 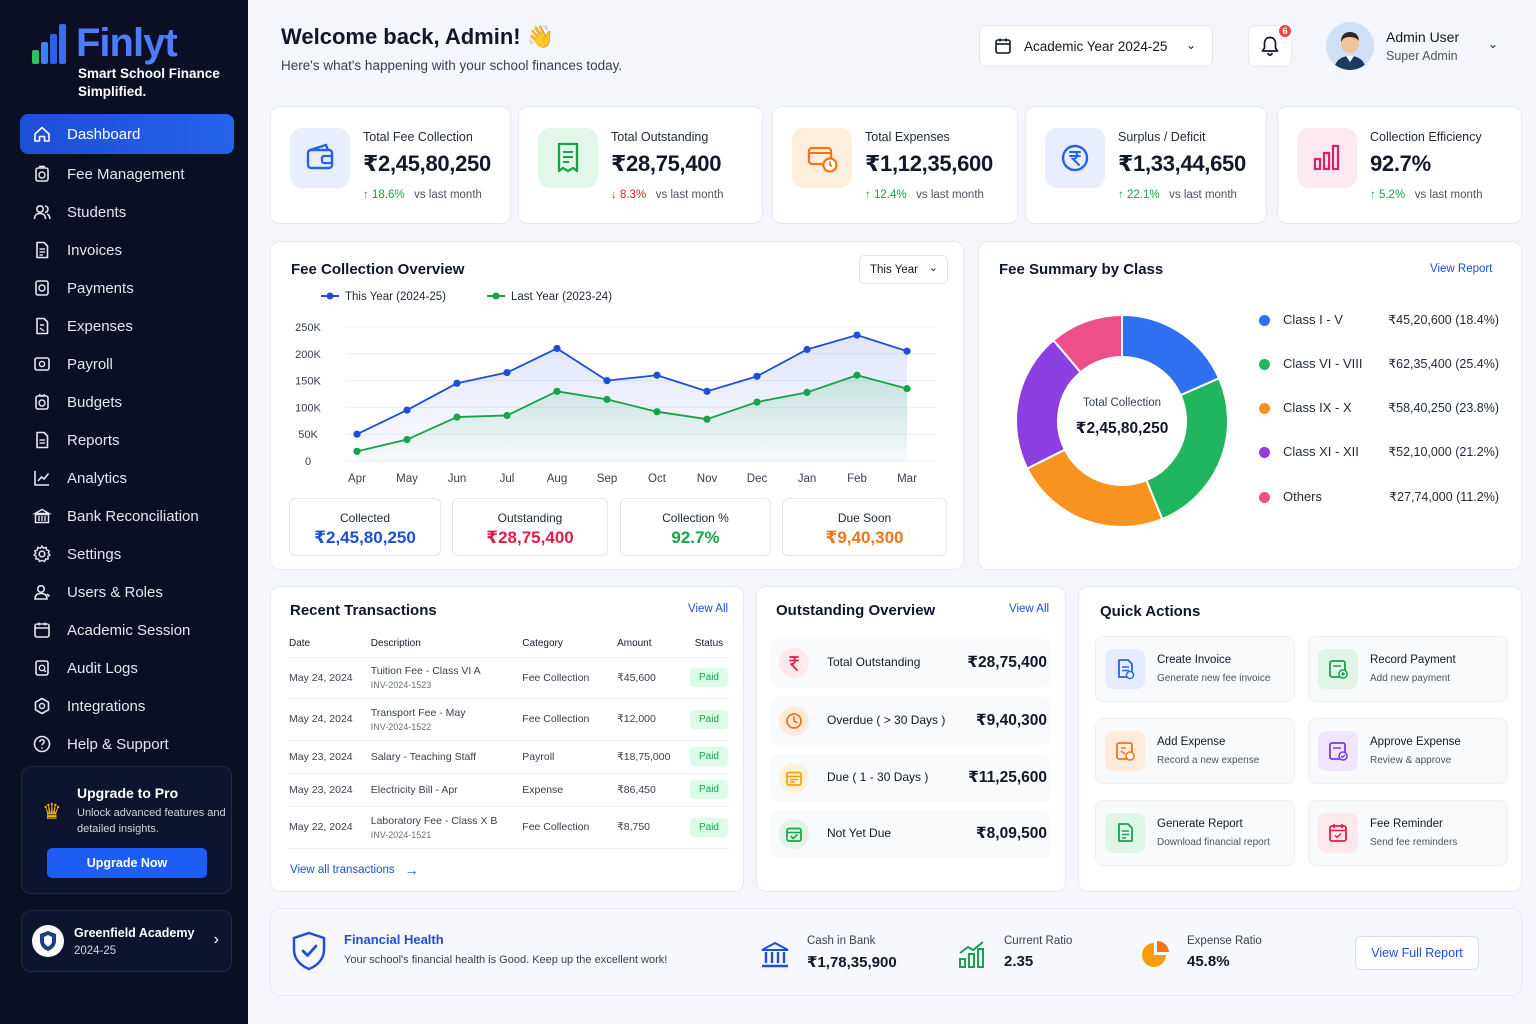 I want to click on sidebar-item-budgets: Budgets, so click(x=127, y=402).